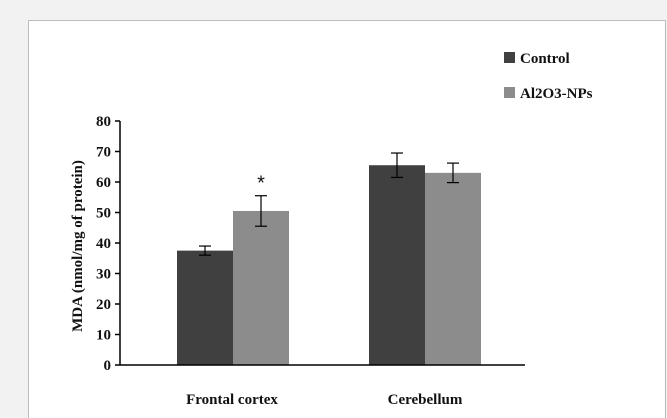  What do you see at coordinates (232, 400) in the screenshot?
I see `x-category-label-frontal-cortex: Frontal cortex` at bounding box center [232, 400].